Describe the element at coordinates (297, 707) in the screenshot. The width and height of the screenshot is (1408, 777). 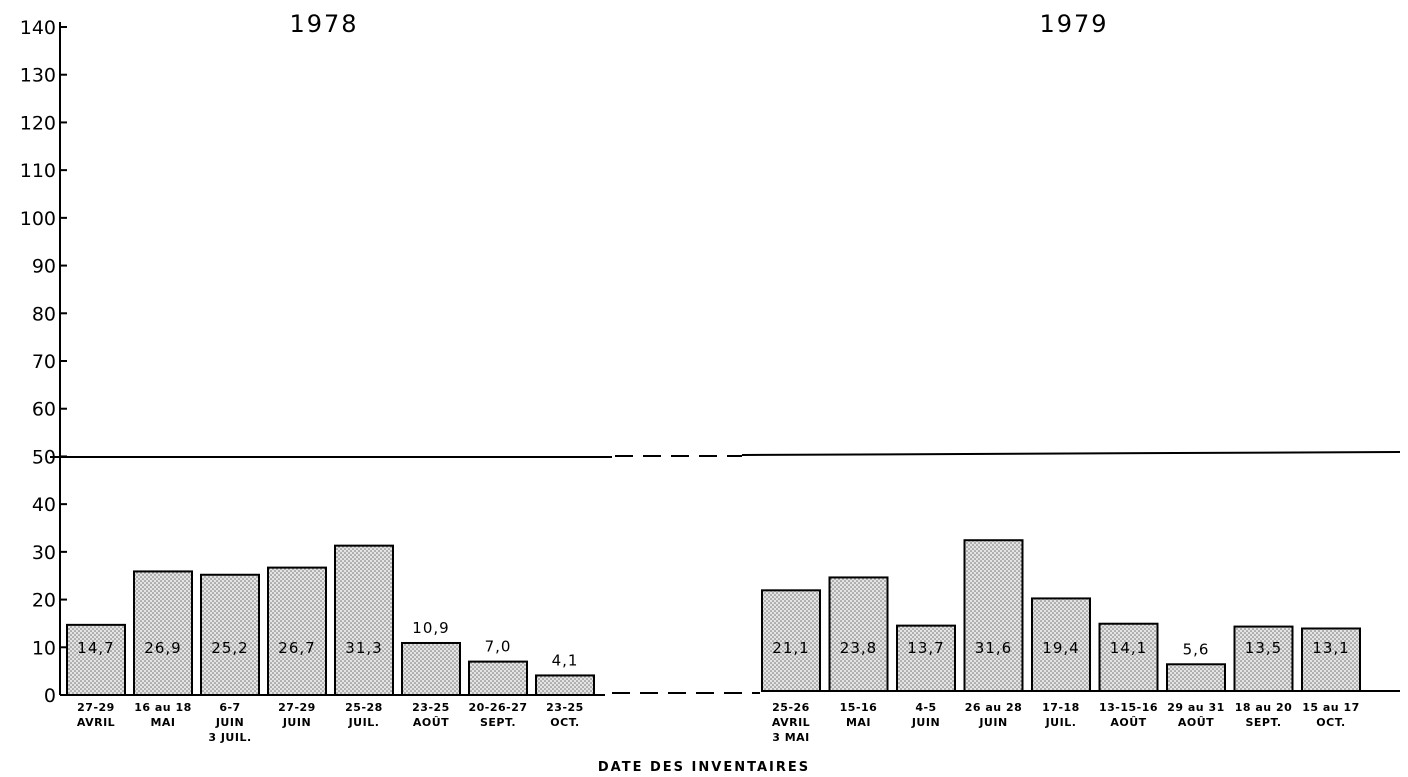
I see `category-label-1978-3: 27-29` at that location.